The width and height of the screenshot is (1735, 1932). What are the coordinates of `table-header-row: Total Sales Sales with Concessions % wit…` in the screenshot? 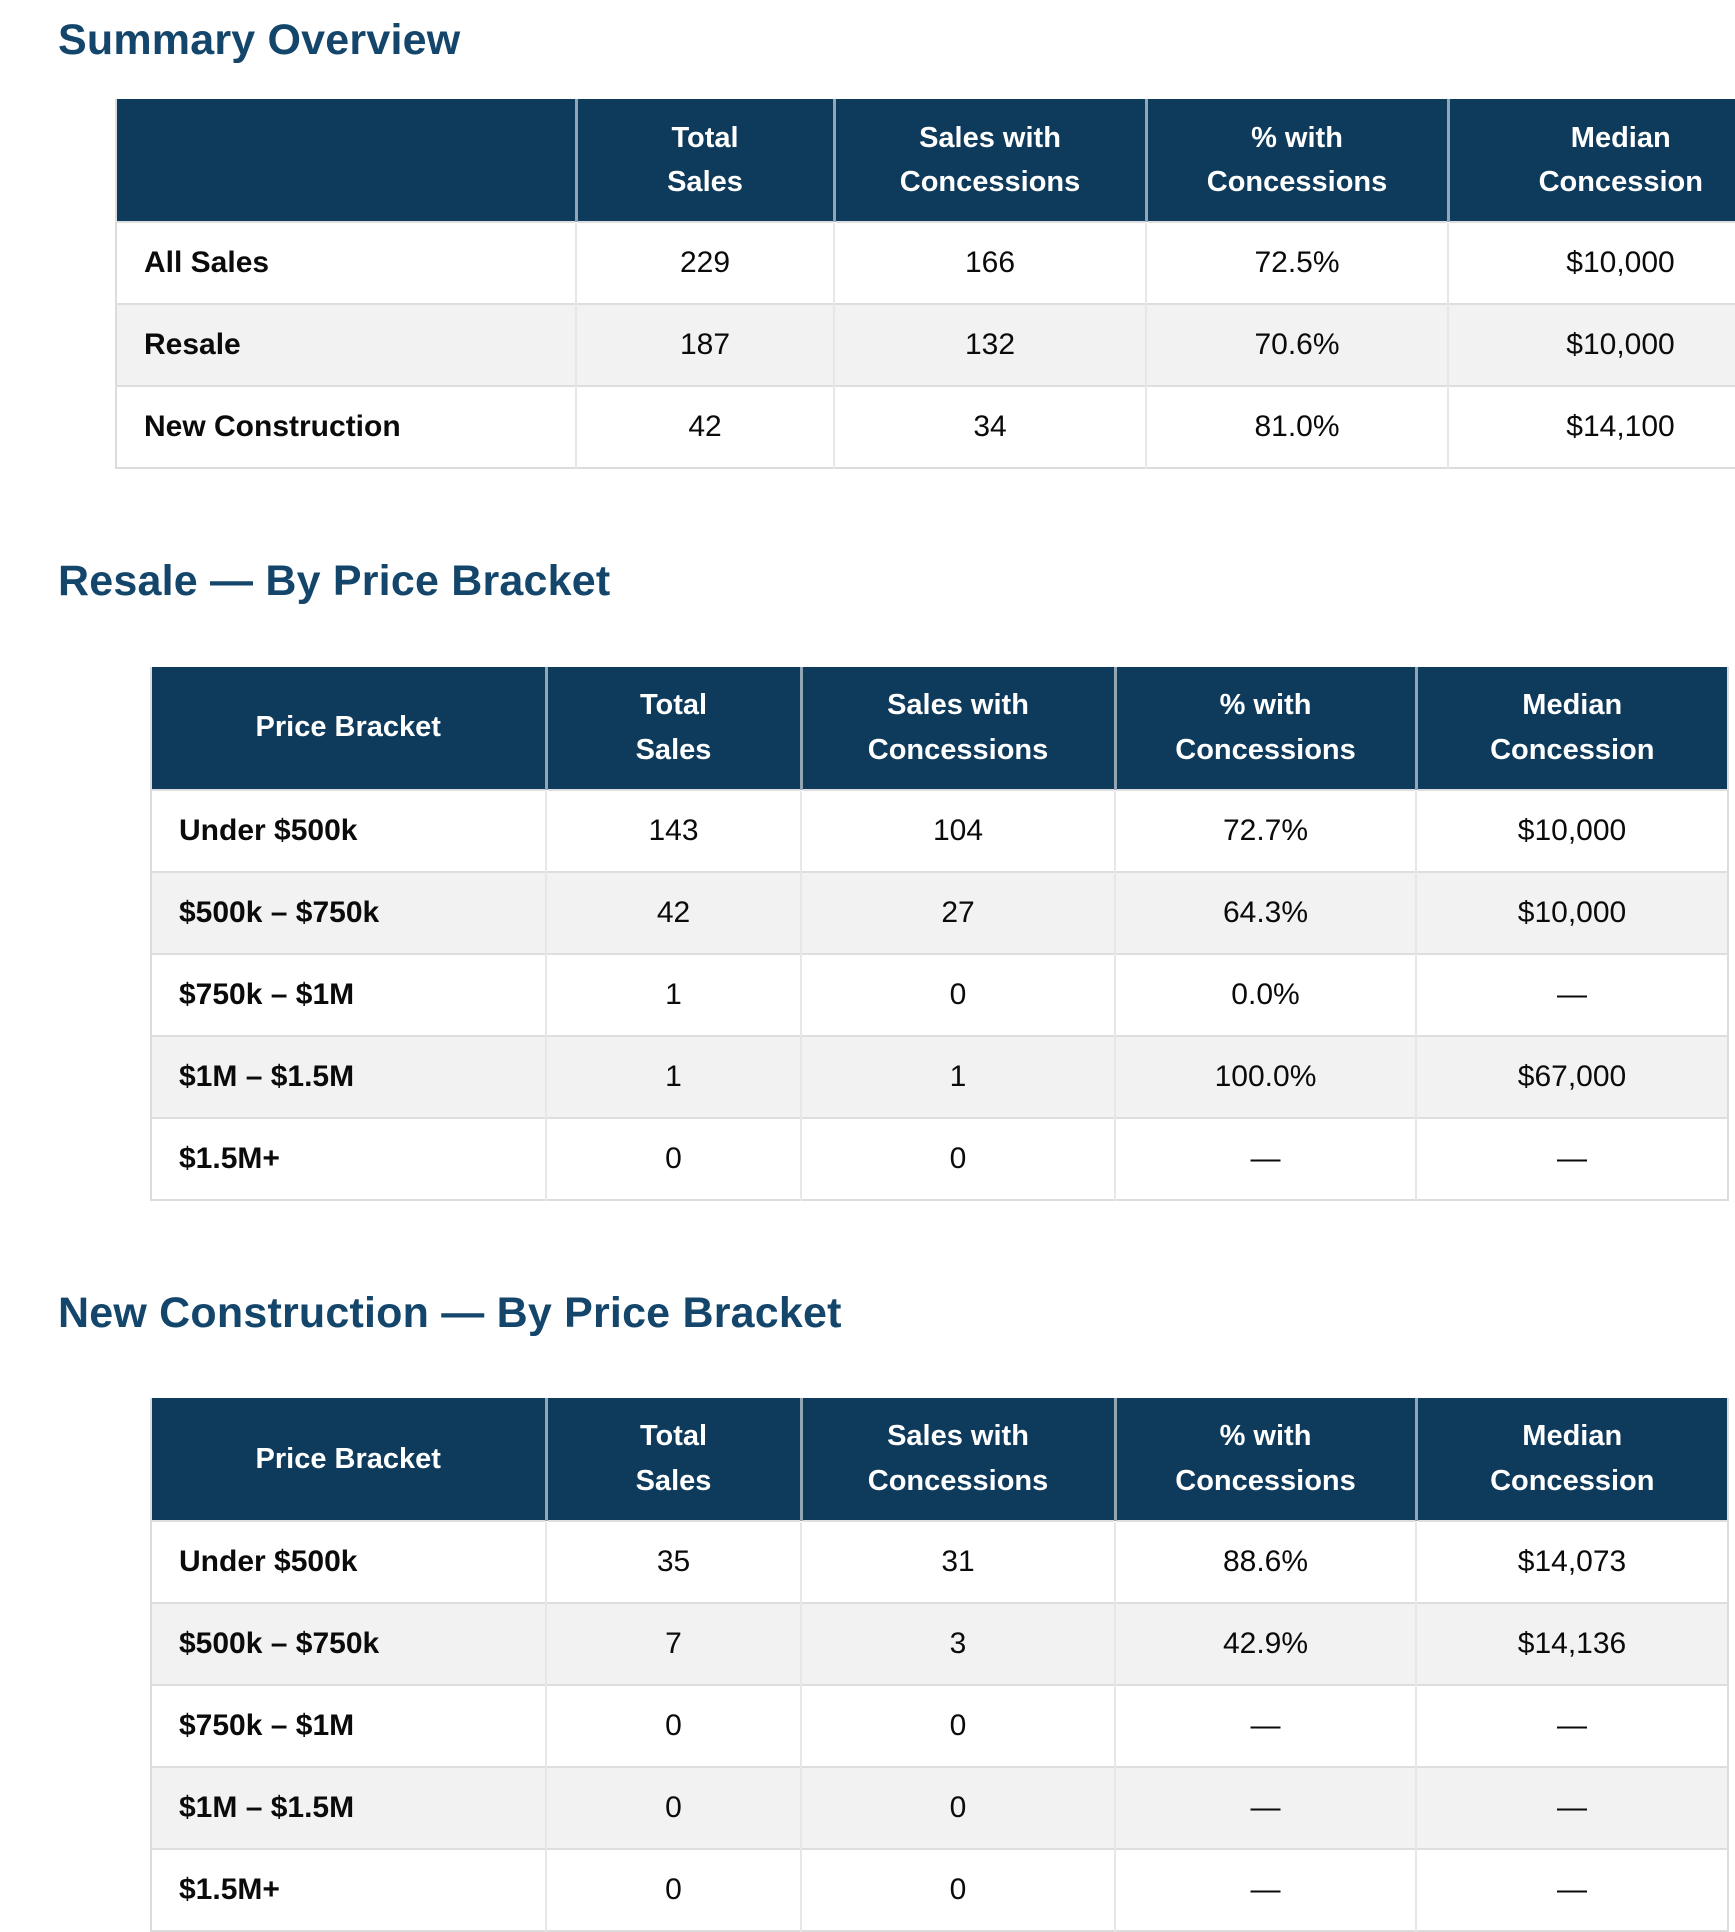 It's located at (925, 161).